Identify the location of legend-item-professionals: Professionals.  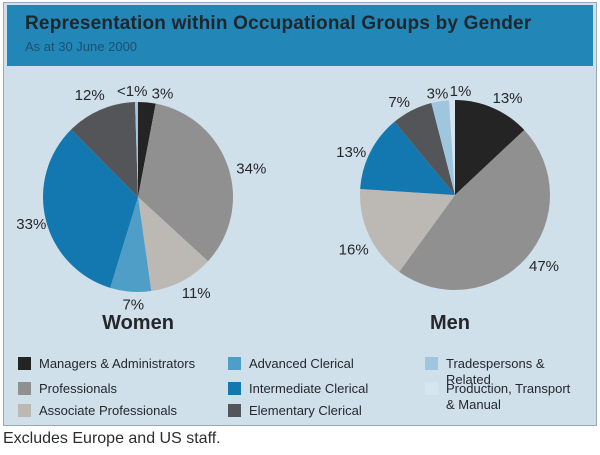
(120, 389).